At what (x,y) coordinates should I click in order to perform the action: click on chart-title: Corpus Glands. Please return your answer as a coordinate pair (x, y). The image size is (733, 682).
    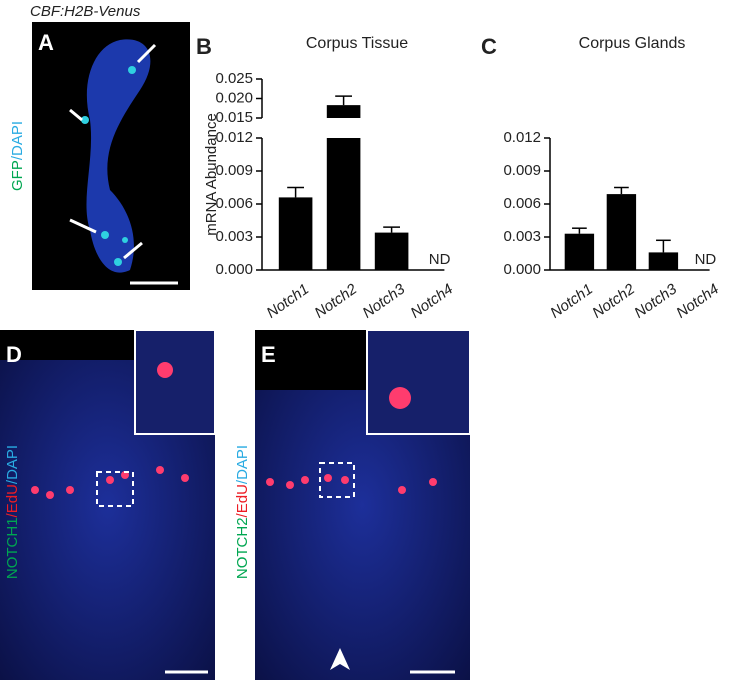
    Looking at the image, I should click on (632, 43).